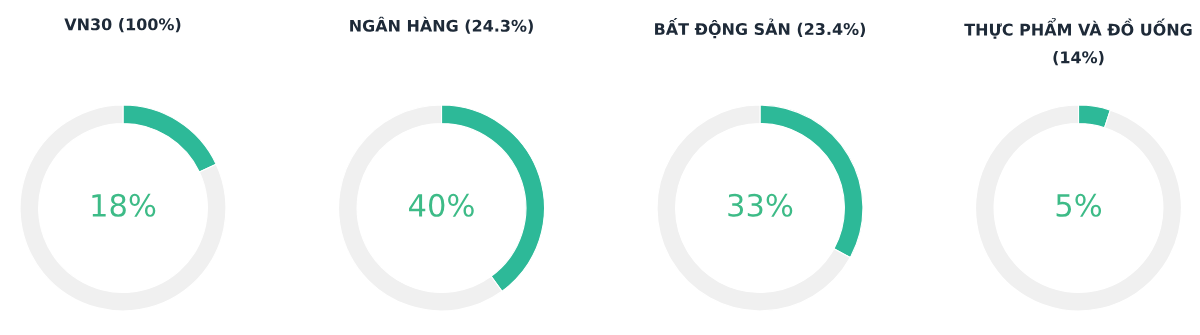 The image size is (1200, 335). What do you see at coordinates (1079, 205) in the screenshot?
I see `data-label: 5%` at bounding box center [1079, 205].